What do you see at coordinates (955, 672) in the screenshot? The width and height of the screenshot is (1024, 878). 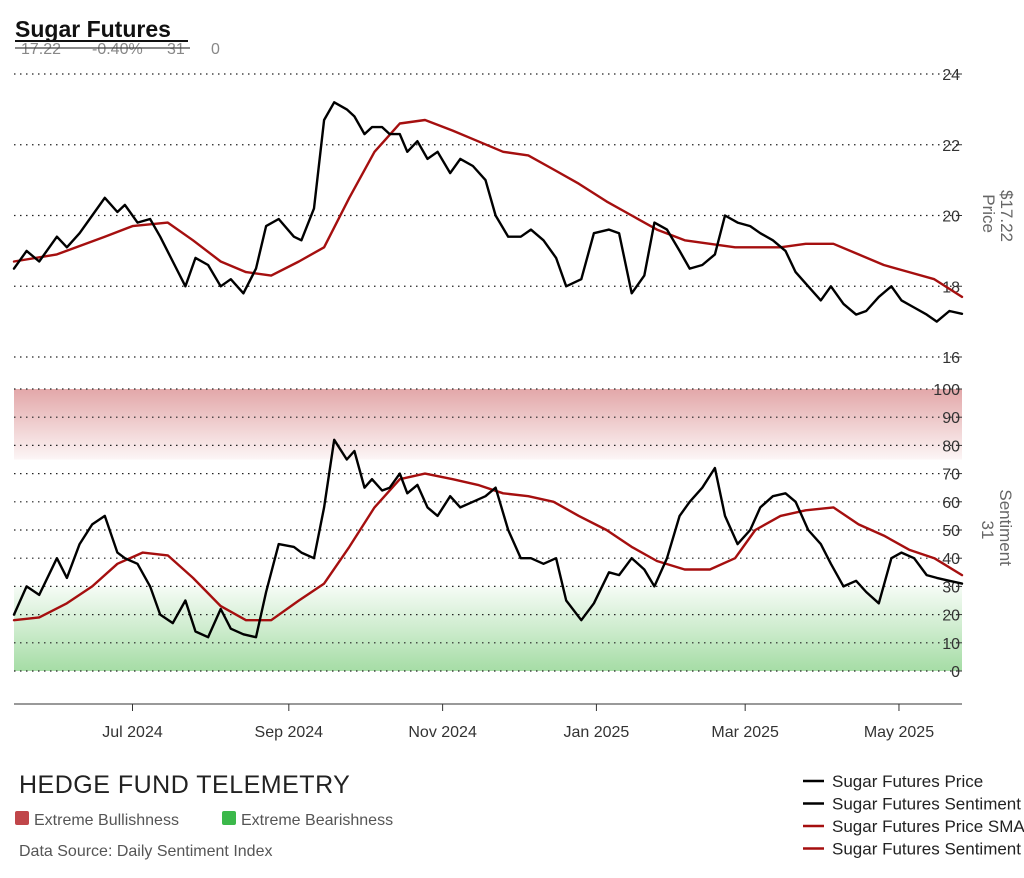 I see `sentiment-ytick-label: 0` at bounding box center [955, 672].